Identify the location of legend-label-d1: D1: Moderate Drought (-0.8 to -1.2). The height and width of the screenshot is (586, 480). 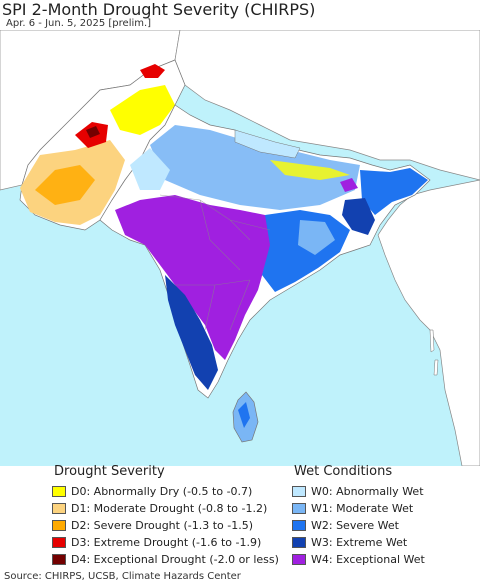
(169, 508).